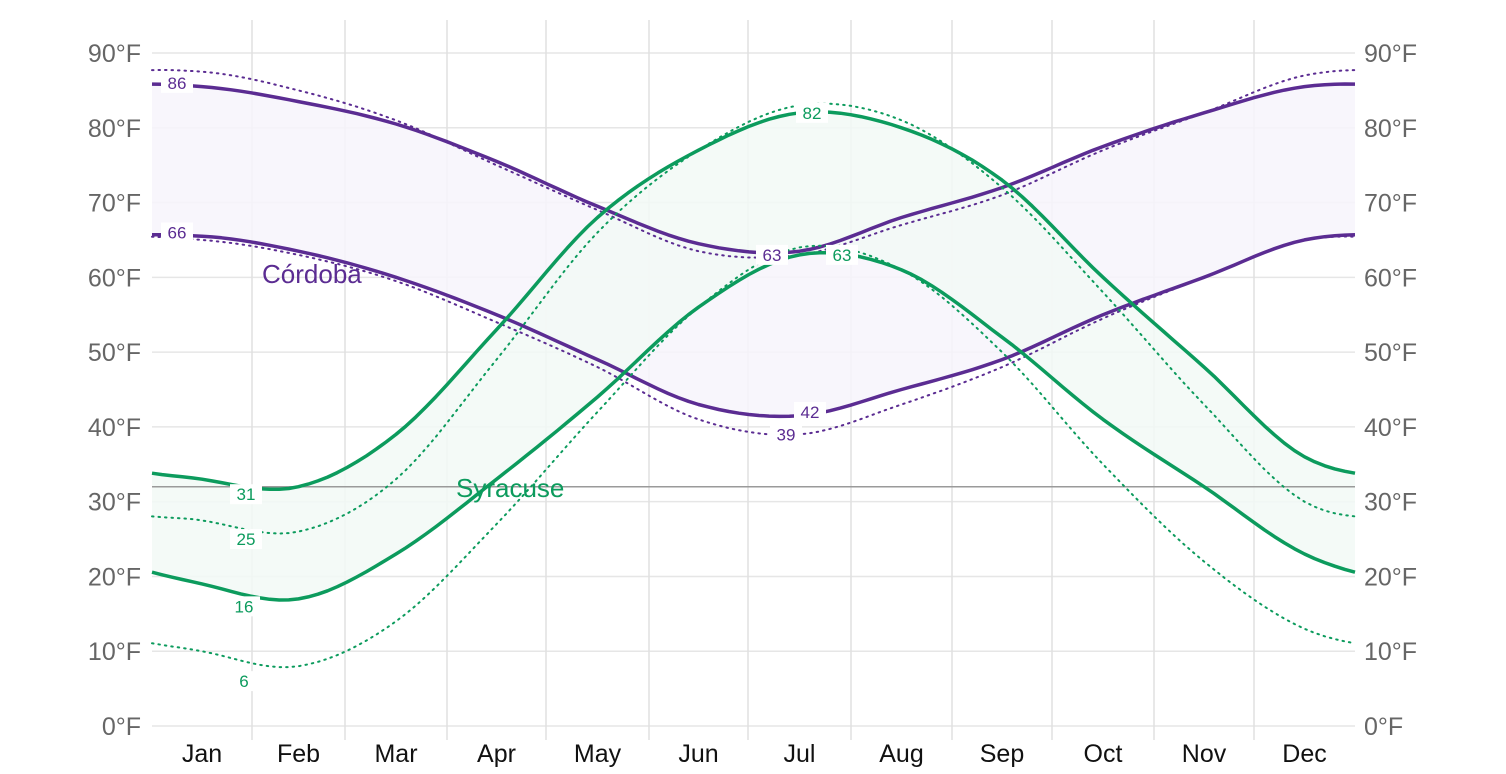 The width and height of the screenshot is (1506, 774). Describe the element at coordinates (114, 353) in the screenshot. I see `y-tick-left: 50°F` at that location.